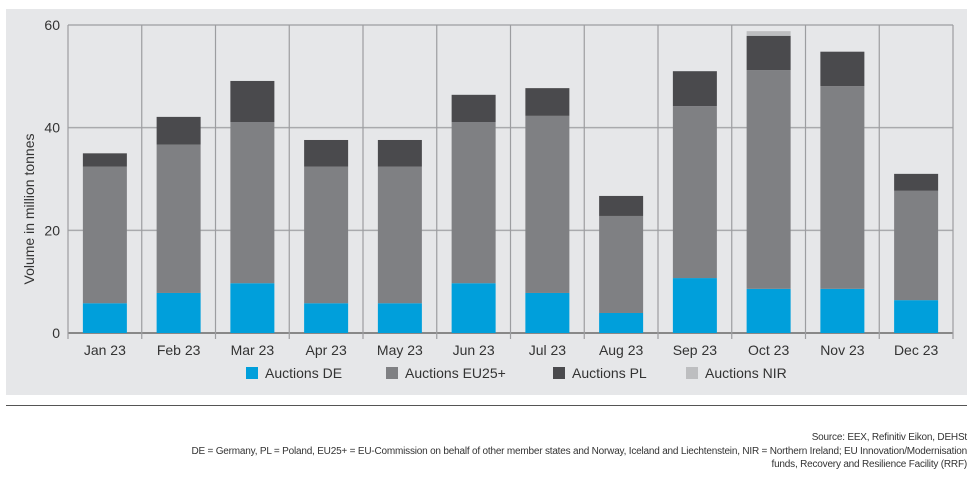  I want to click on divider, so click(486, 405).